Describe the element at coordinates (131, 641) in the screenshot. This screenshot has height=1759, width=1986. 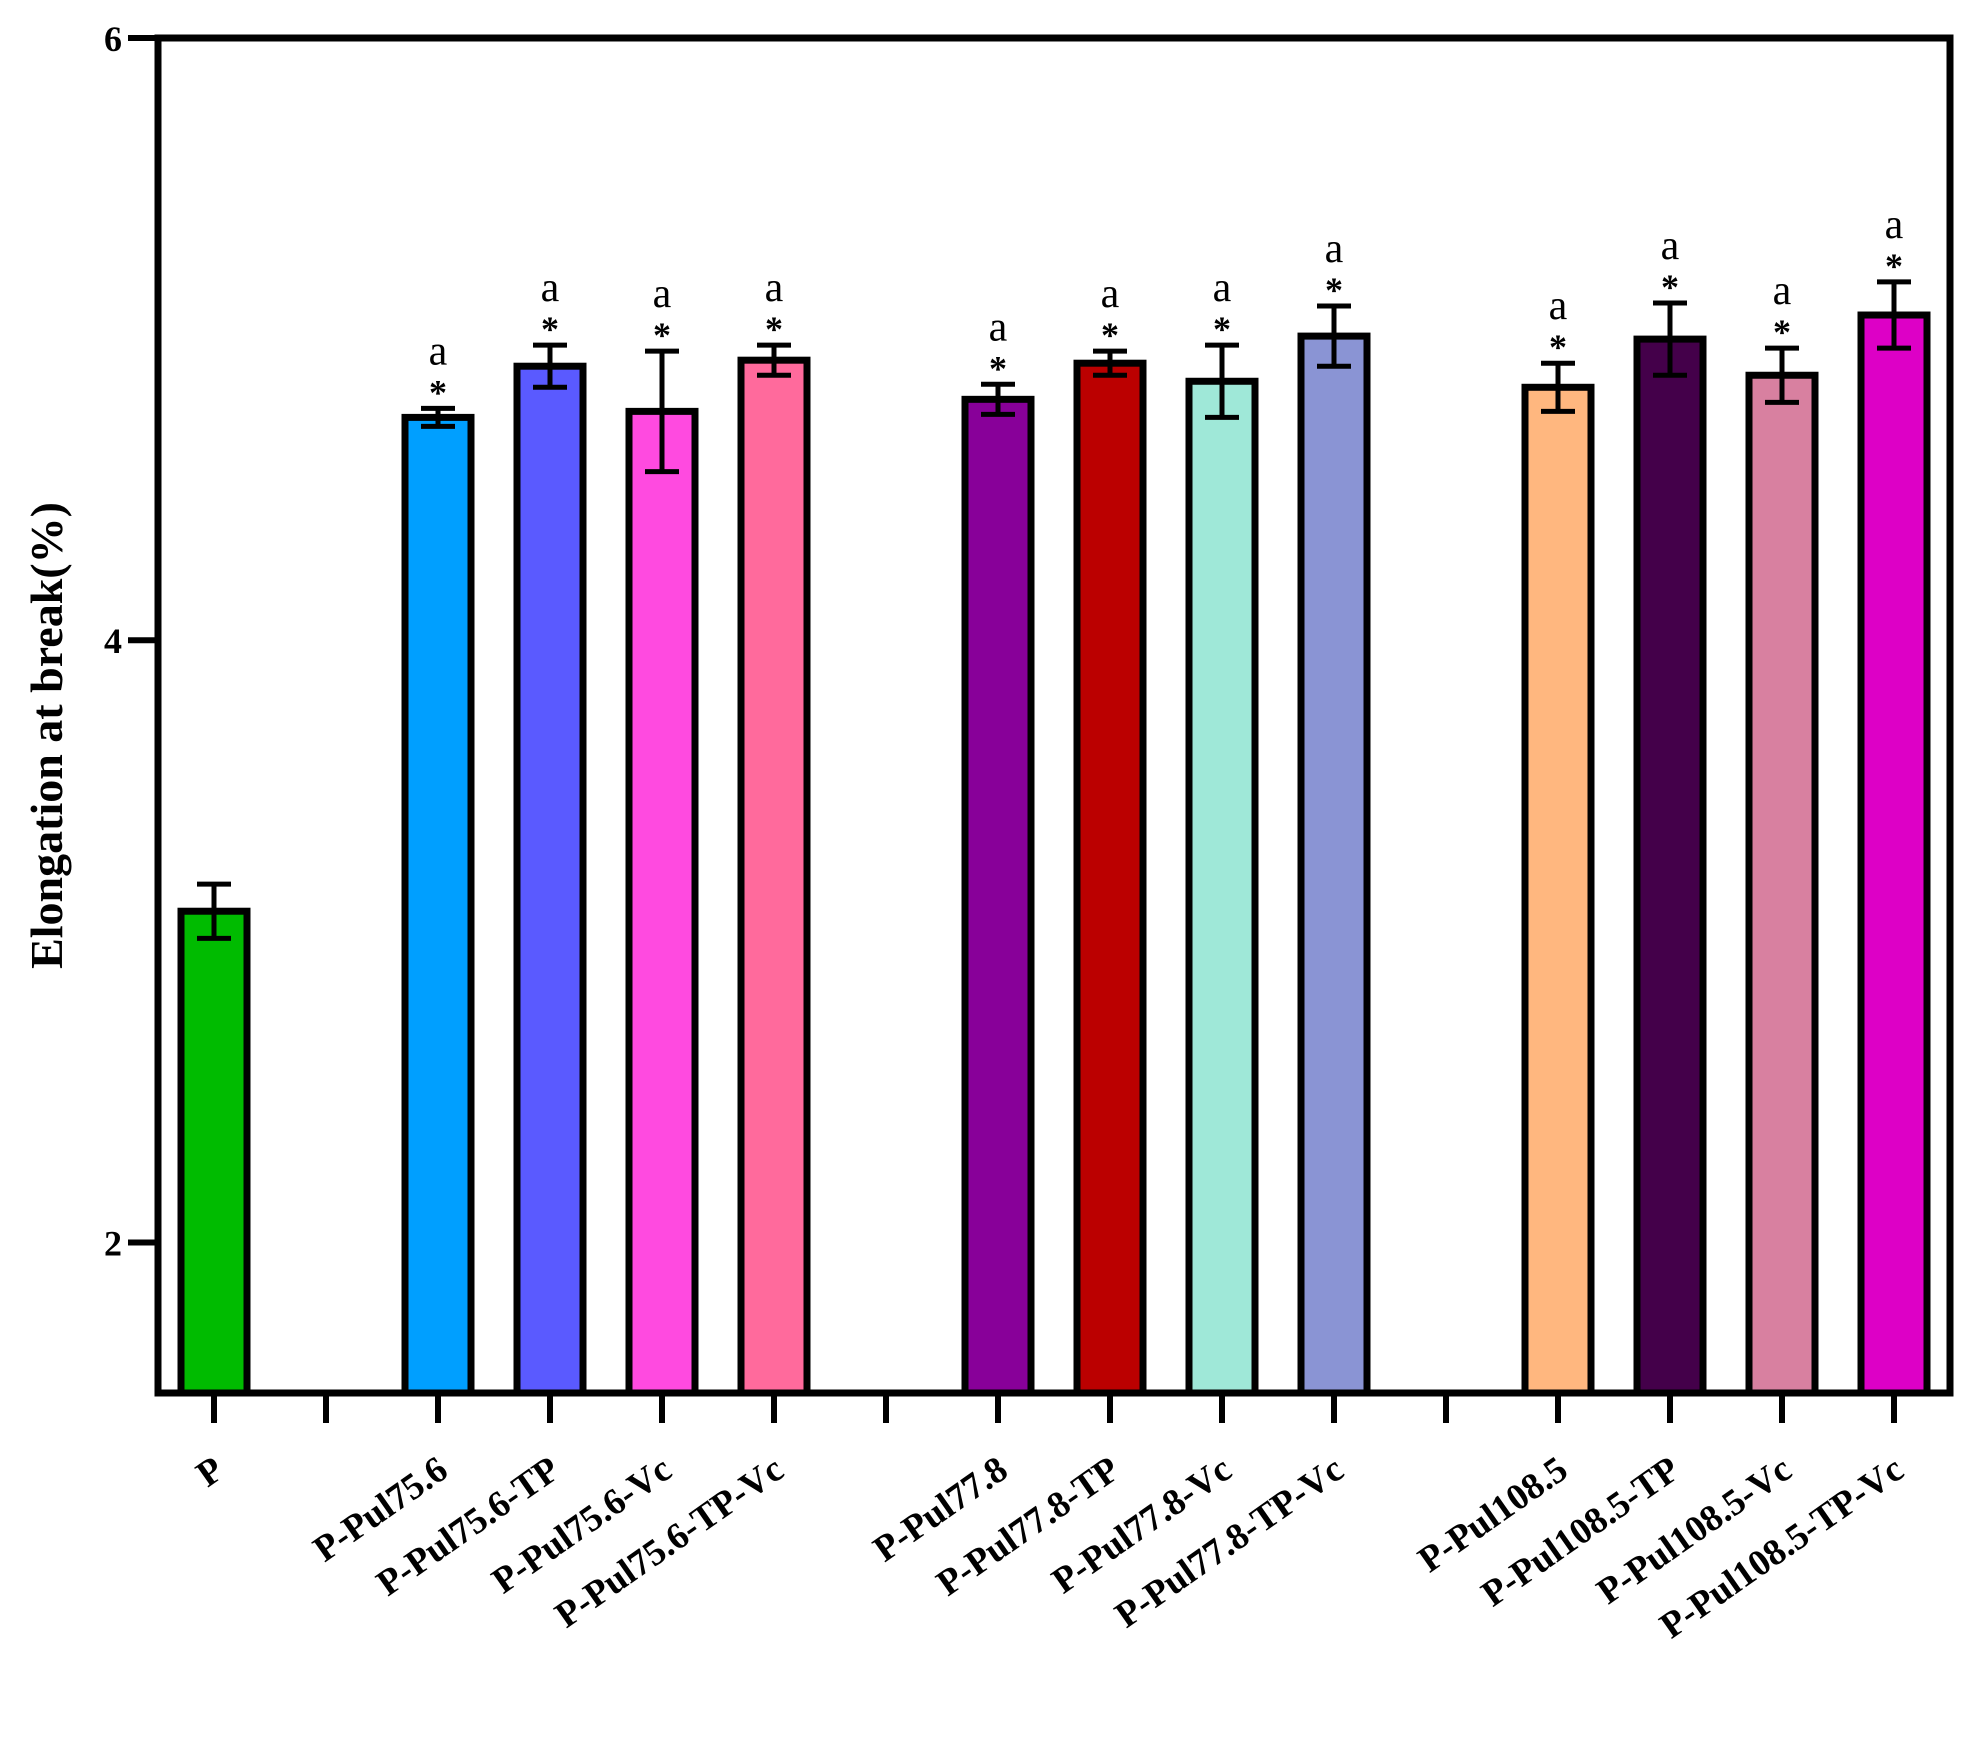
I see `y-axis: 2 4 6` at that location.